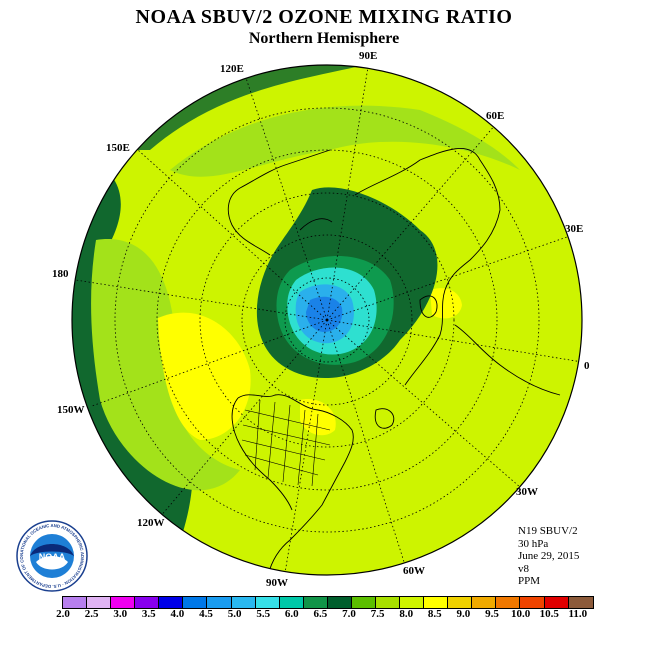 This screenshot has height=648, width=648. What do you see at coordinates (71, 410) in the screenshot?
I see `longitude-label-150w: 150W` at bounding box center [71, 410].